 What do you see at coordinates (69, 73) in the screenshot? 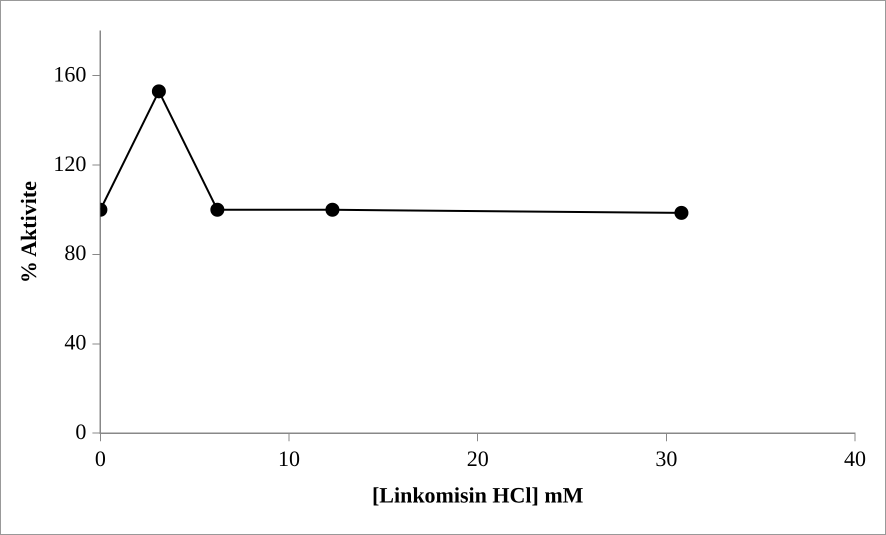
I see `y-tick-label: 160` at bounding box center [69, 73].